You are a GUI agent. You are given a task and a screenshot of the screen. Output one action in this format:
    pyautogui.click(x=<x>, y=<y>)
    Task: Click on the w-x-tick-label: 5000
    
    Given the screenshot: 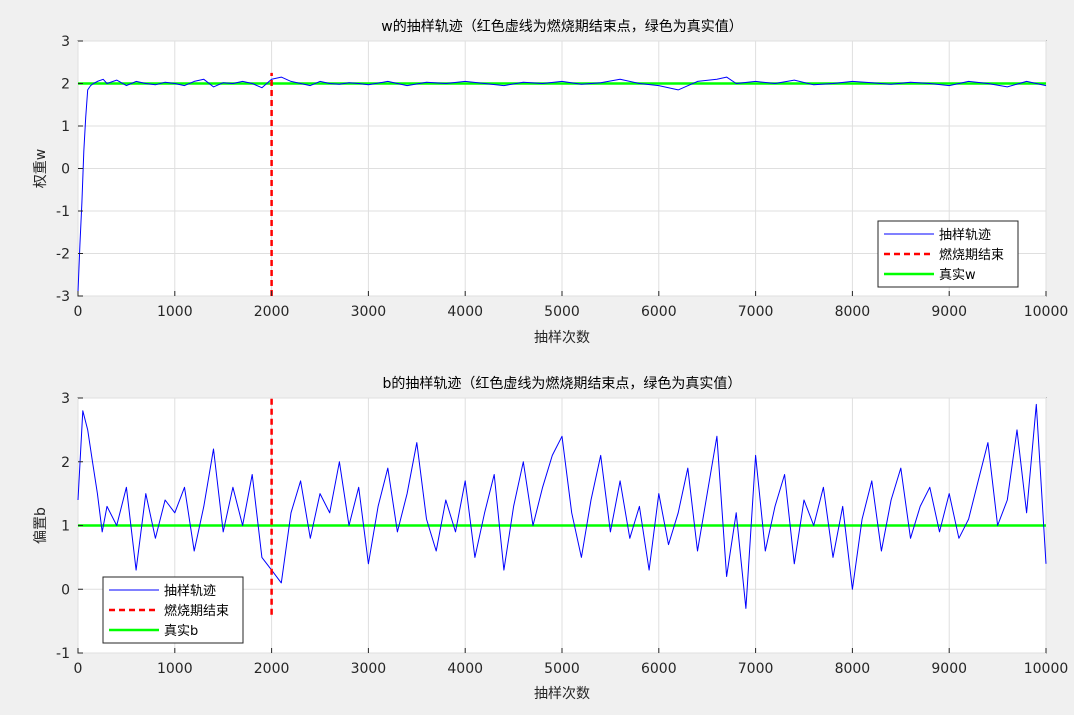 What is the action you would take?
    pyautogui.click(x=562, y=312)
    